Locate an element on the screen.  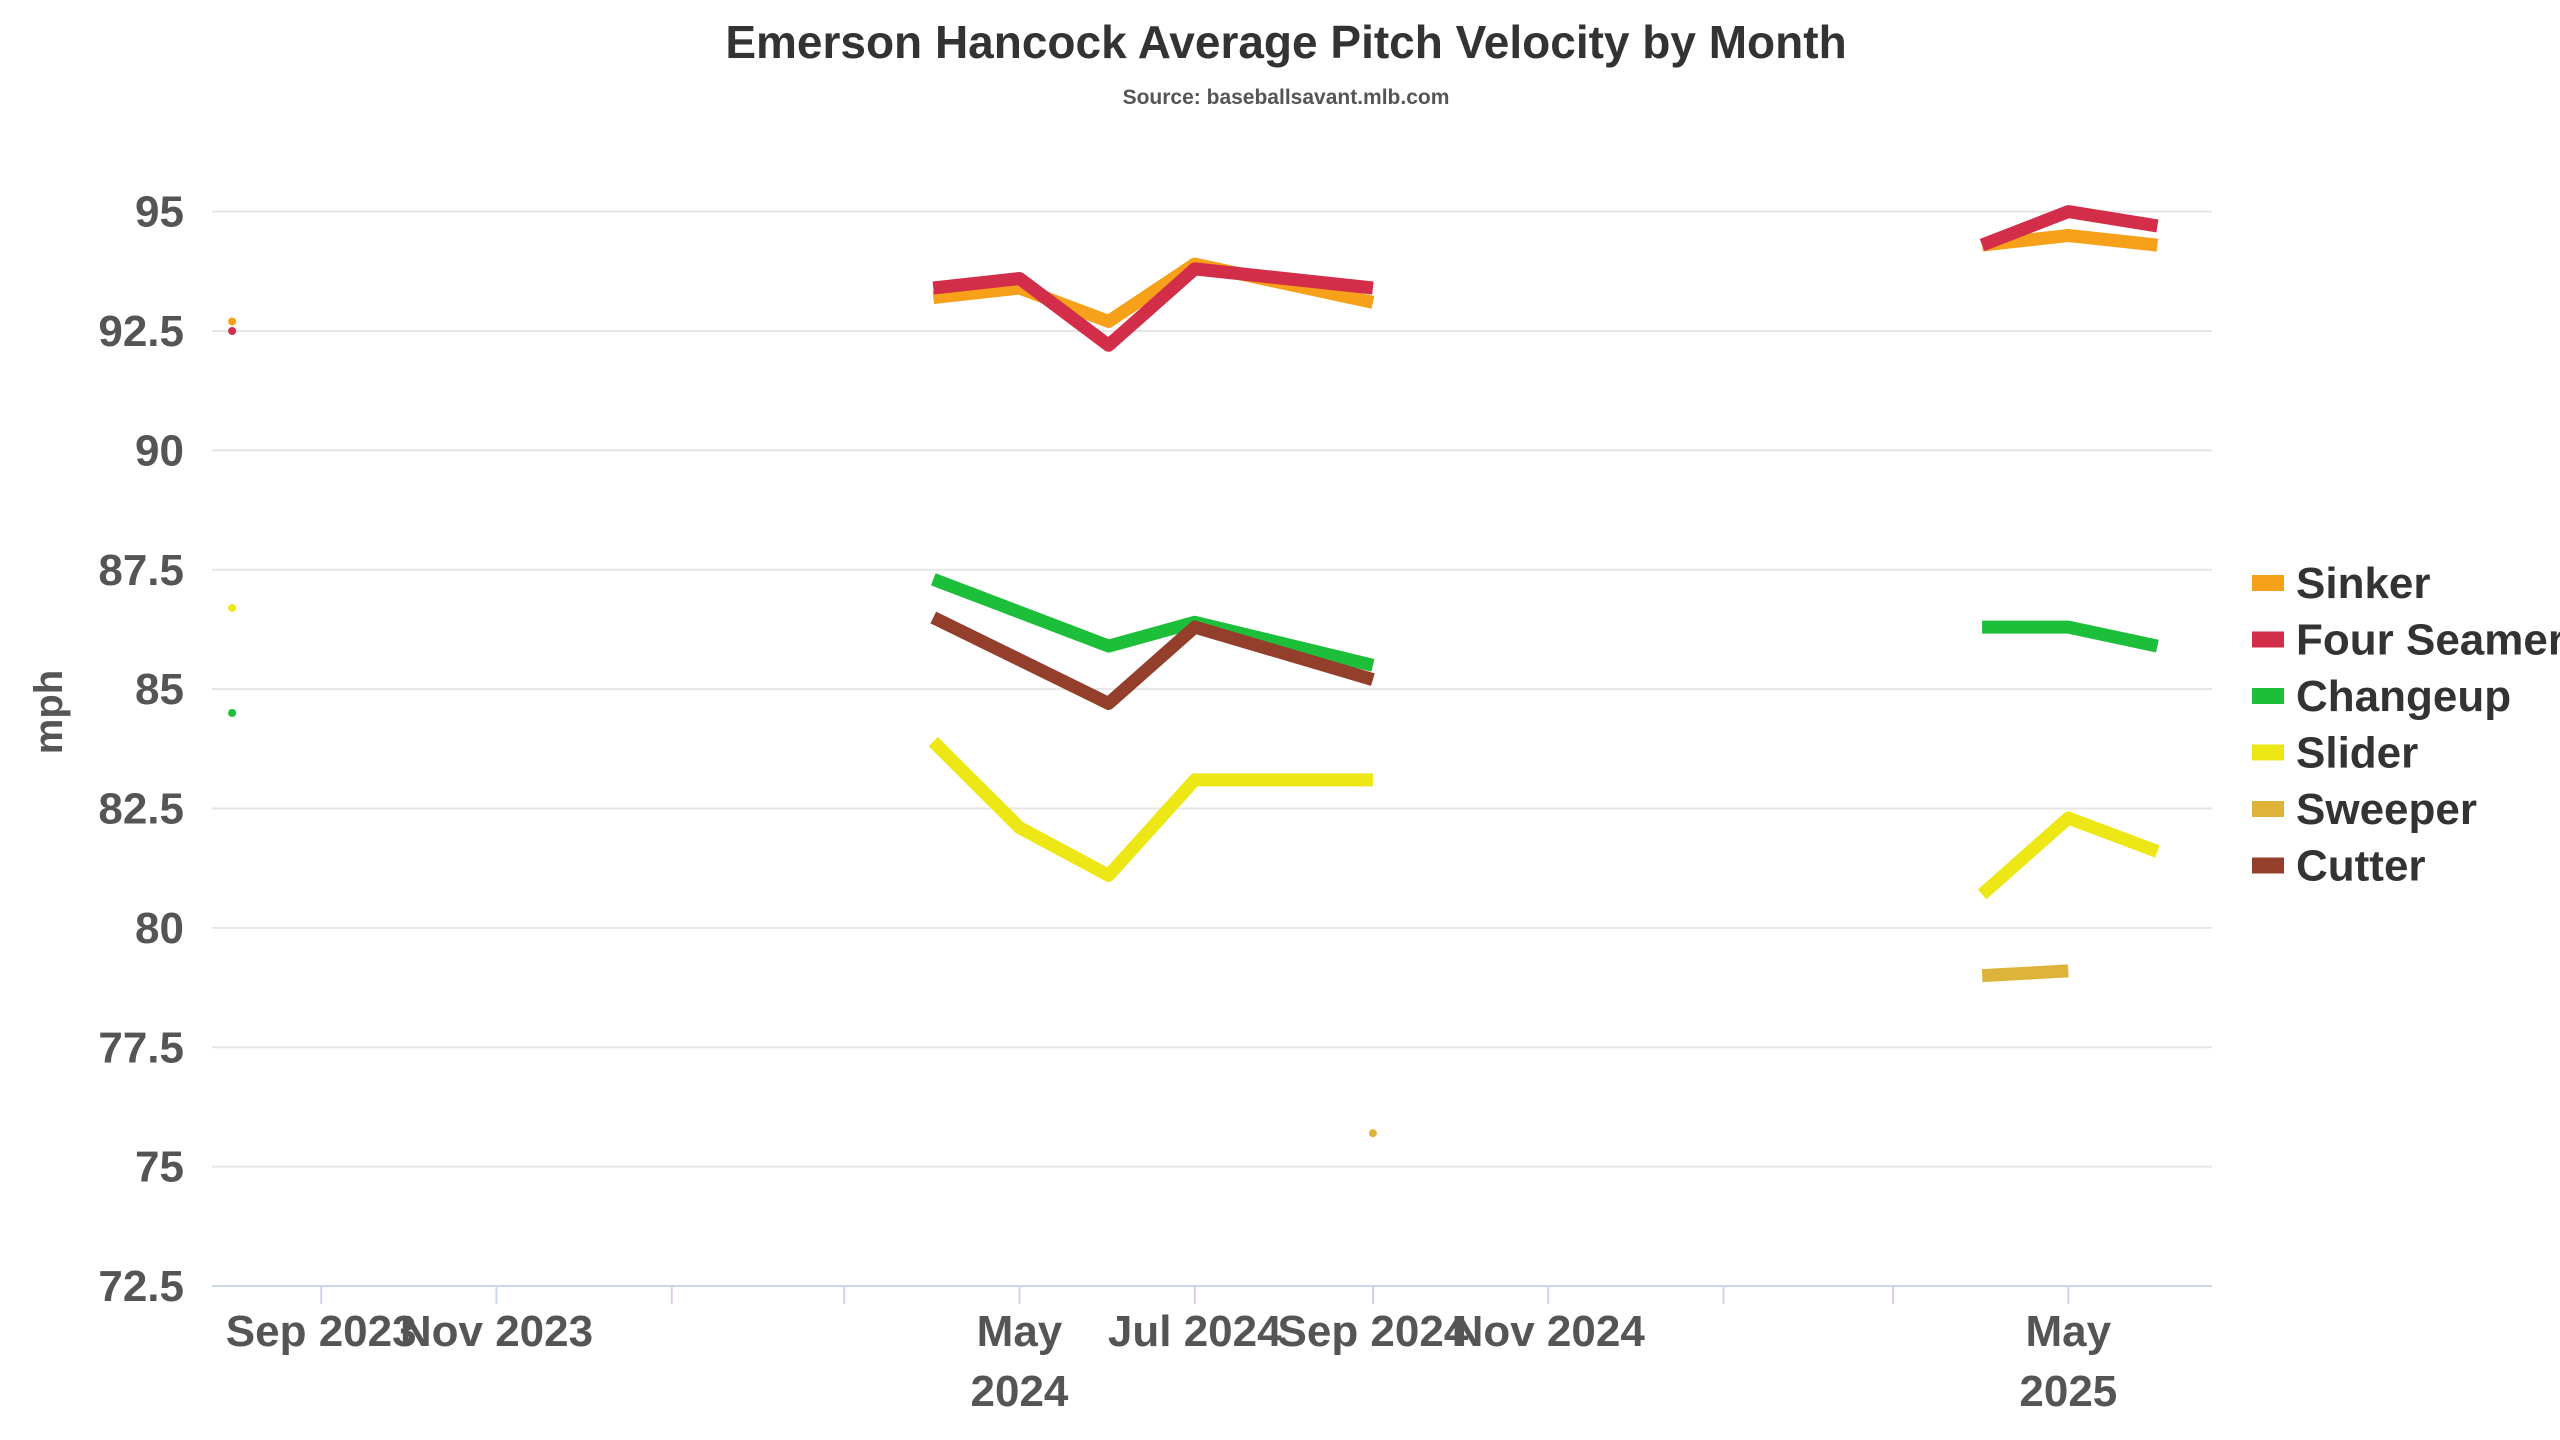
x-tick-label: Sep 2023 is located at coordinates (321, 1331).